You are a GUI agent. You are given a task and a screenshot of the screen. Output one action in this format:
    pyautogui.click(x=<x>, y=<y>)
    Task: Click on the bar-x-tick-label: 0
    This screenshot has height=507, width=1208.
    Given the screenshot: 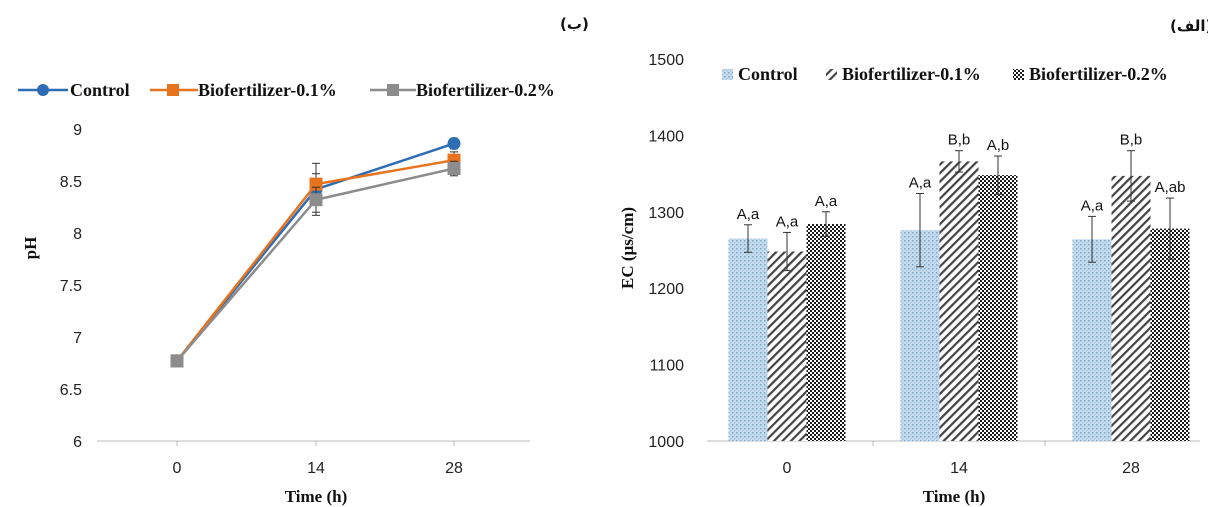 What is the action you would take?
    pyautogui.click(x=787, y=468)
    